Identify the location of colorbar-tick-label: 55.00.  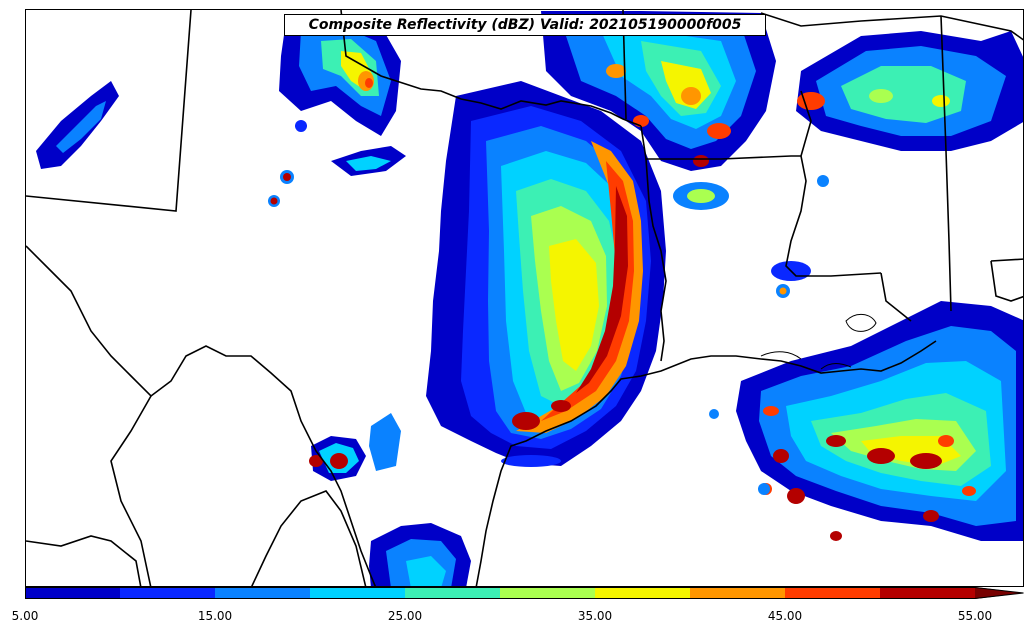
(975, 616).